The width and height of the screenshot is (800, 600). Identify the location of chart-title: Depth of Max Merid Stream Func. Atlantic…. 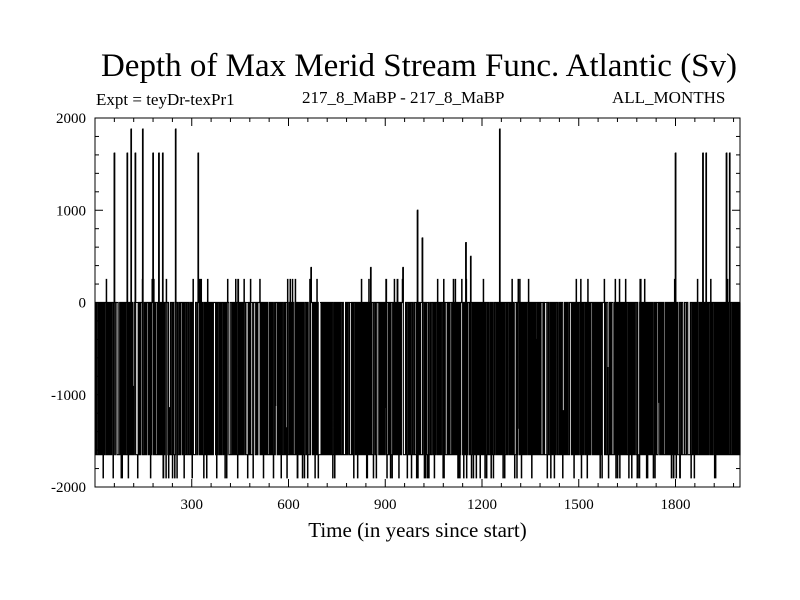
(419, 66).